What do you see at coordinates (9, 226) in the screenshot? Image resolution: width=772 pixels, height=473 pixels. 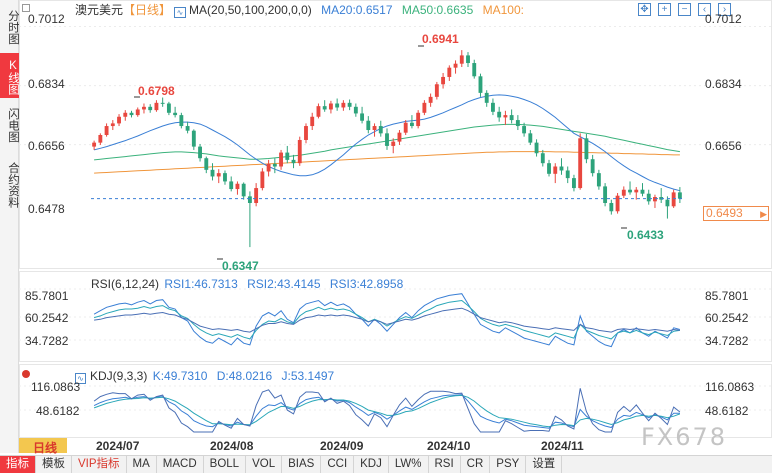 I see `sidebar: 分时图 K线图 闪电图 合约资料` at bounding box center [9, 226].